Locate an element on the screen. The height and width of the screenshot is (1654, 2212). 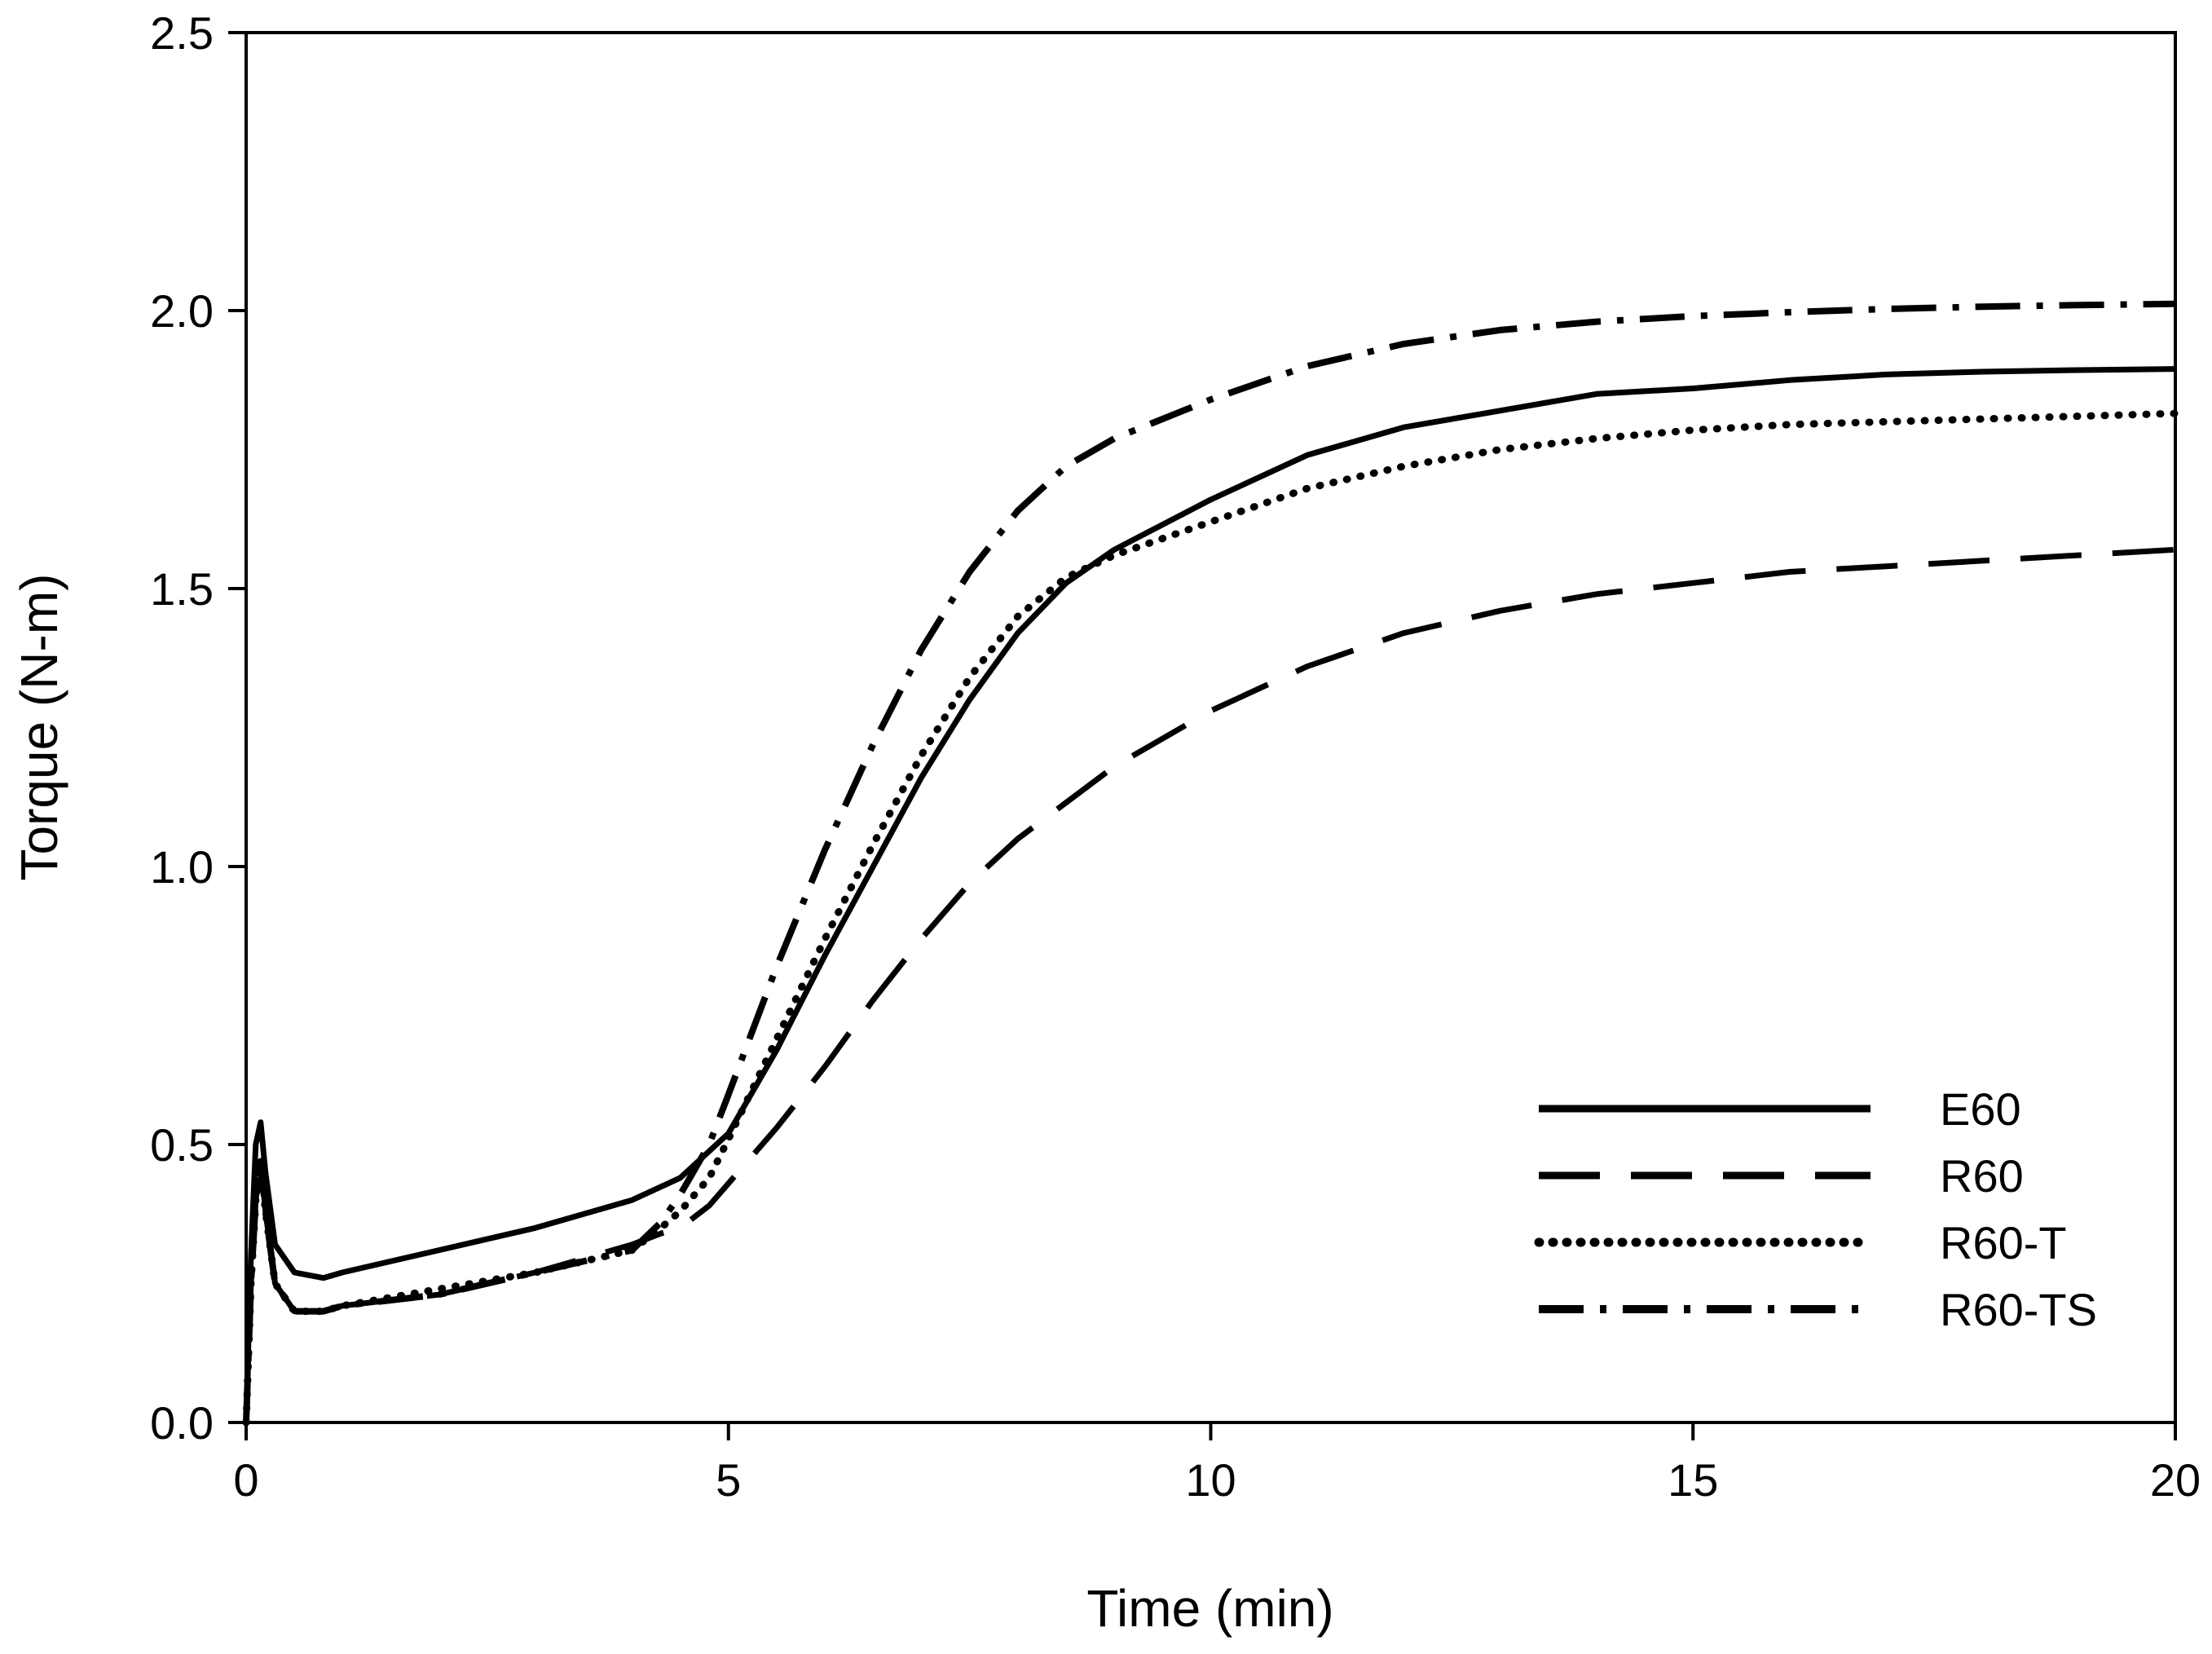
x-tick-label: 15 is located at coordinates (1693, 1480).